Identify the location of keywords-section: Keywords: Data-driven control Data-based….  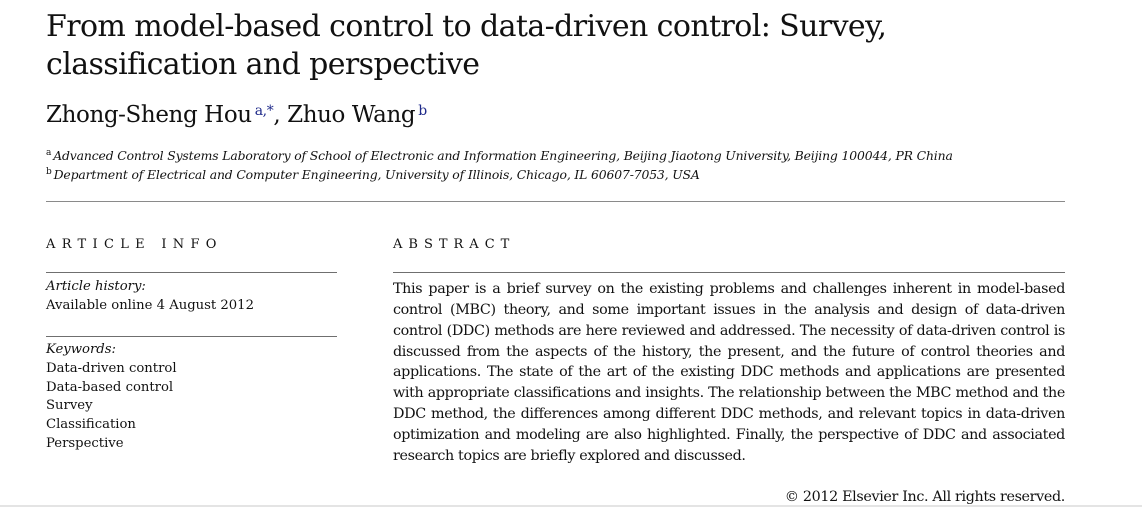
(111, 397).